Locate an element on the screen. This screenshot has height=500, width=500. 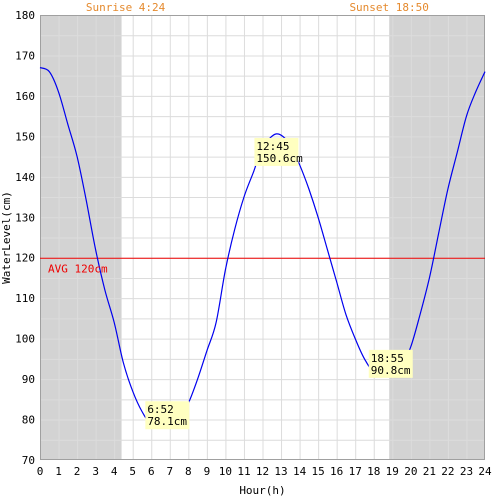
average-label: AVG 120cm is located at coordinates (78, 269).